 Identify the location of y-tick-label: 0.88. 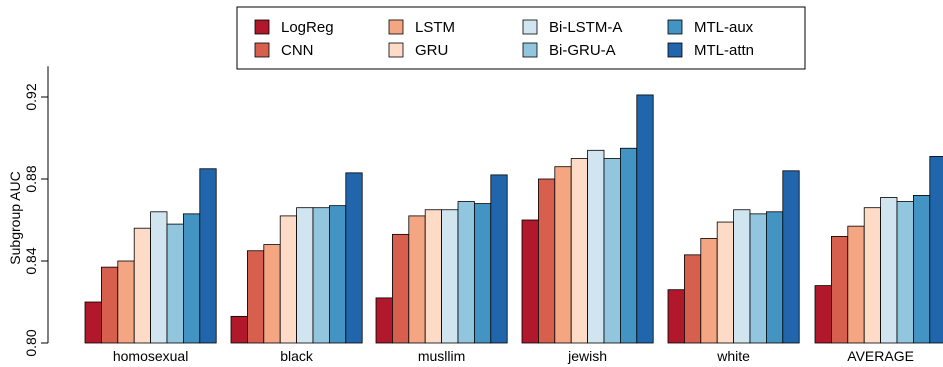
(31, 178).